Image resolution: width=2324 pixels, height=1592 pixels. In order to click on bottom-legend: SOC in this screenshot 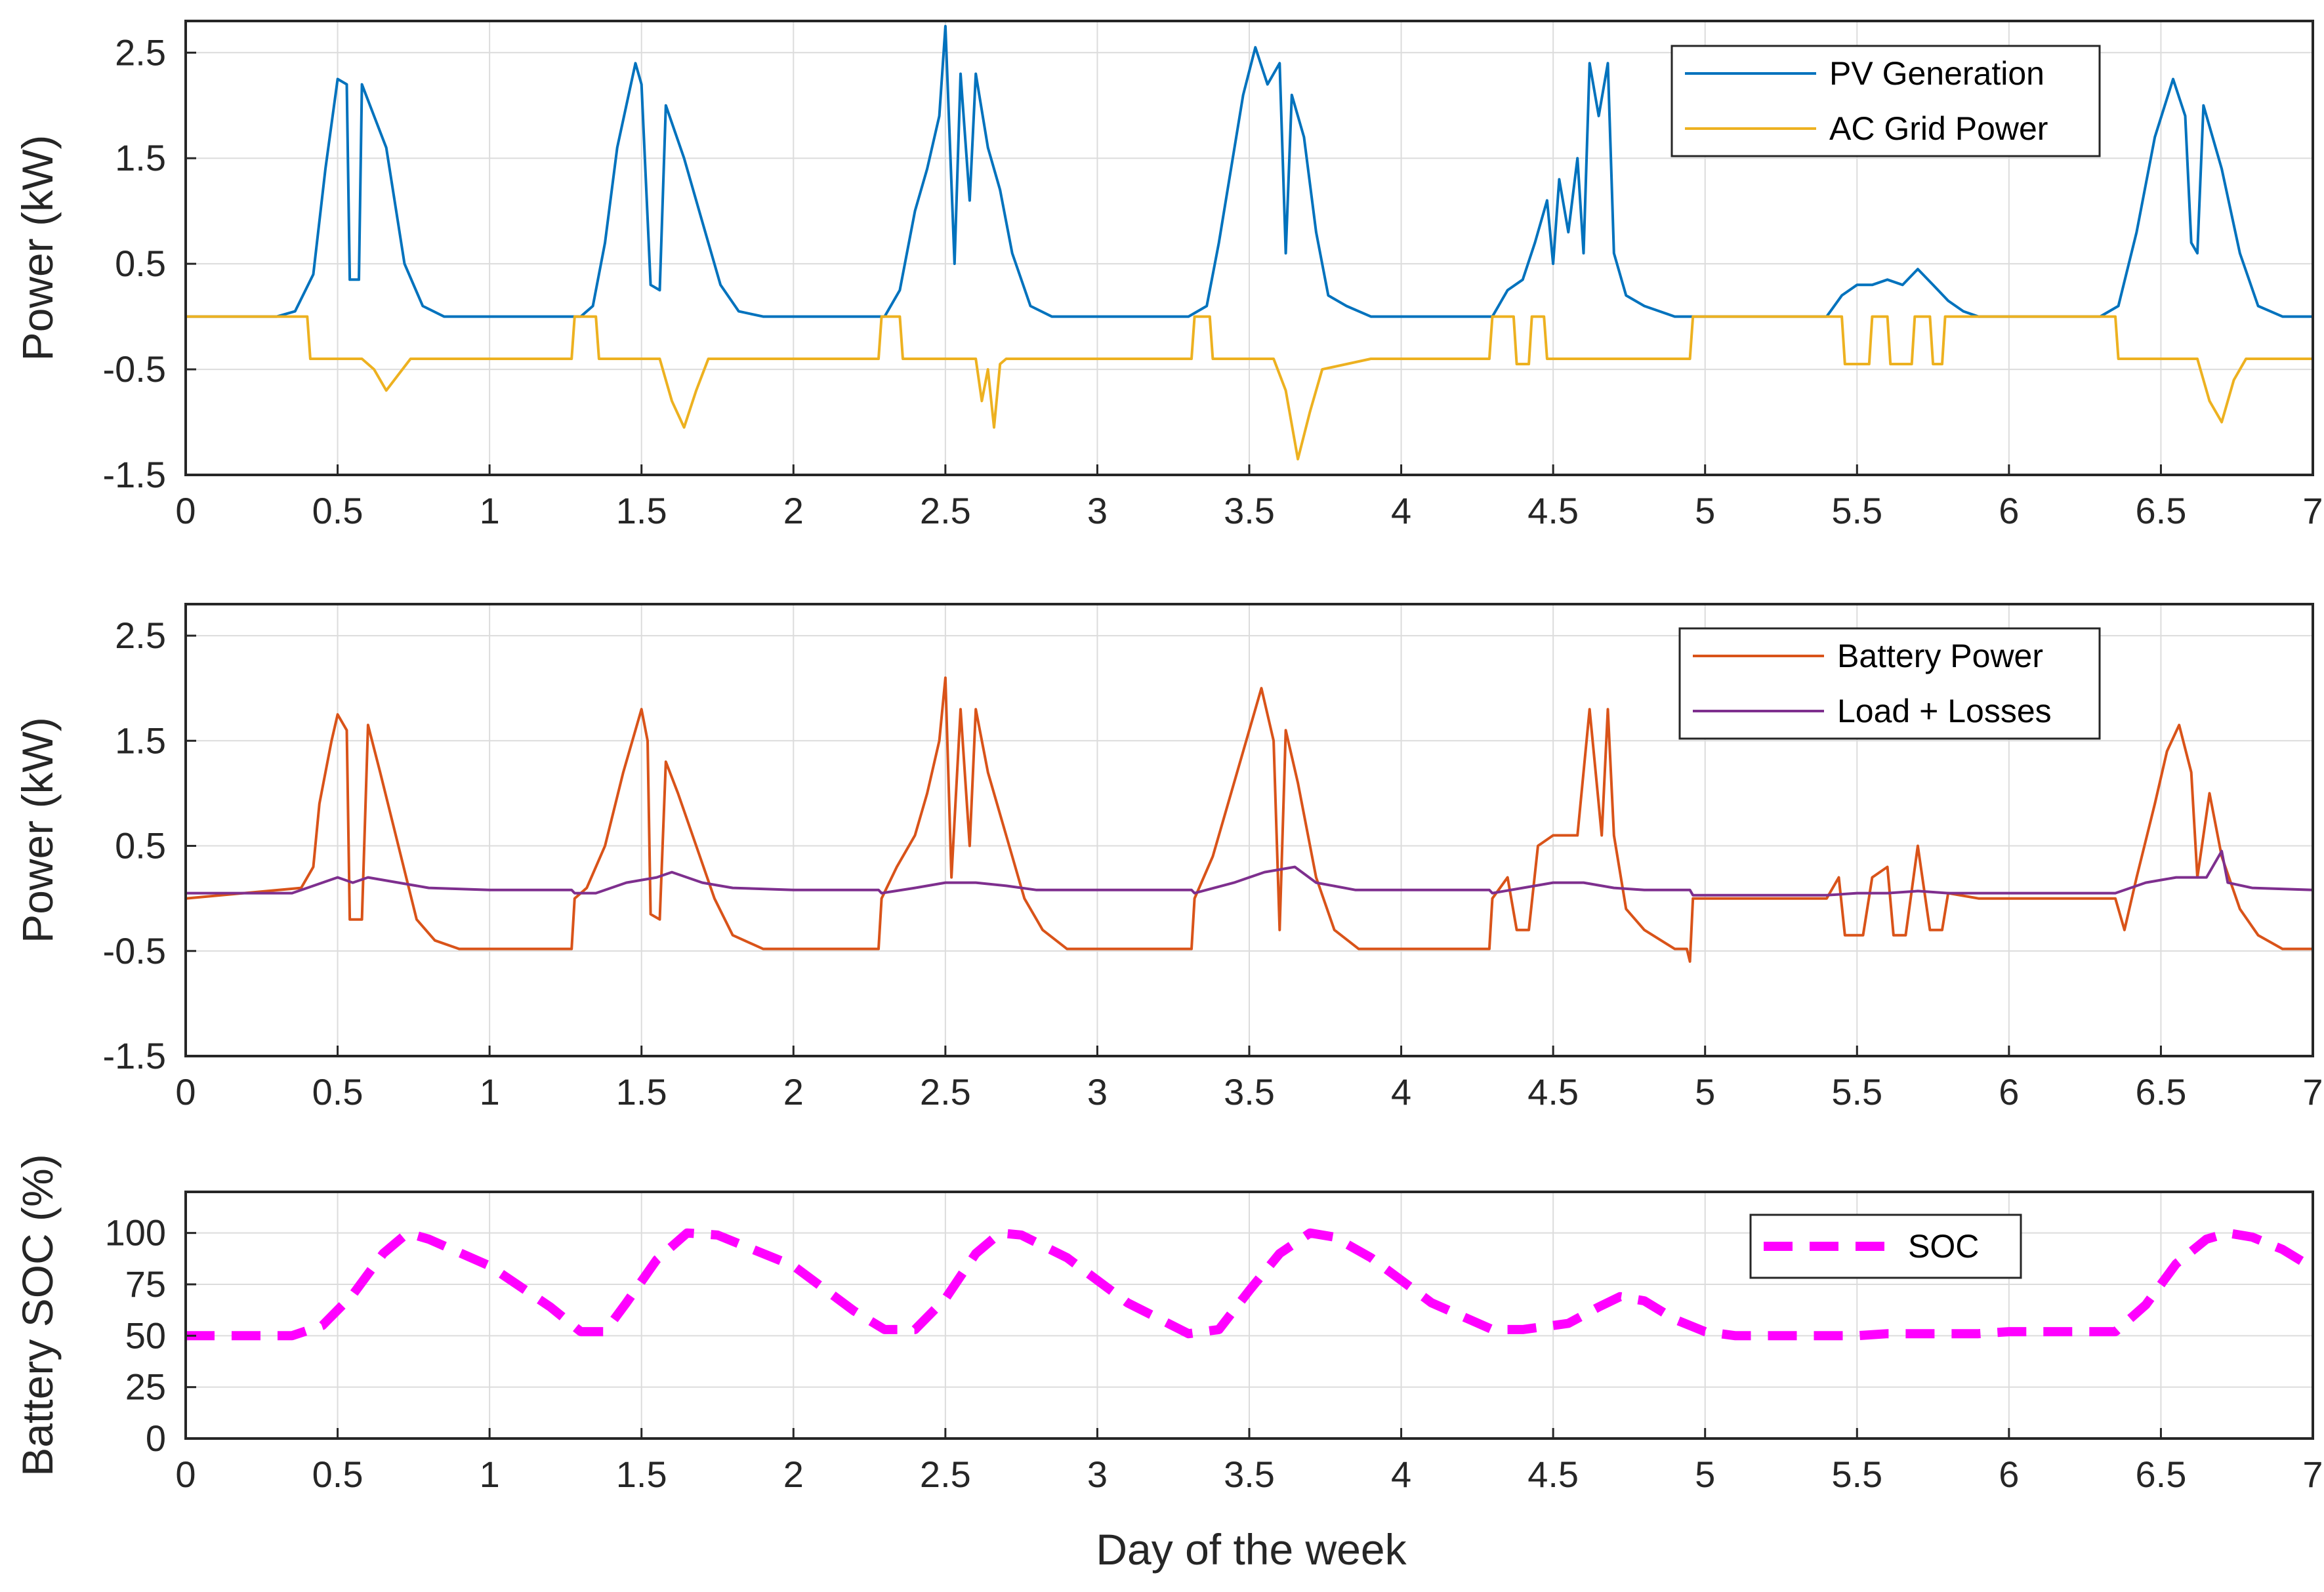, I will do `click(1885, 1246)`.